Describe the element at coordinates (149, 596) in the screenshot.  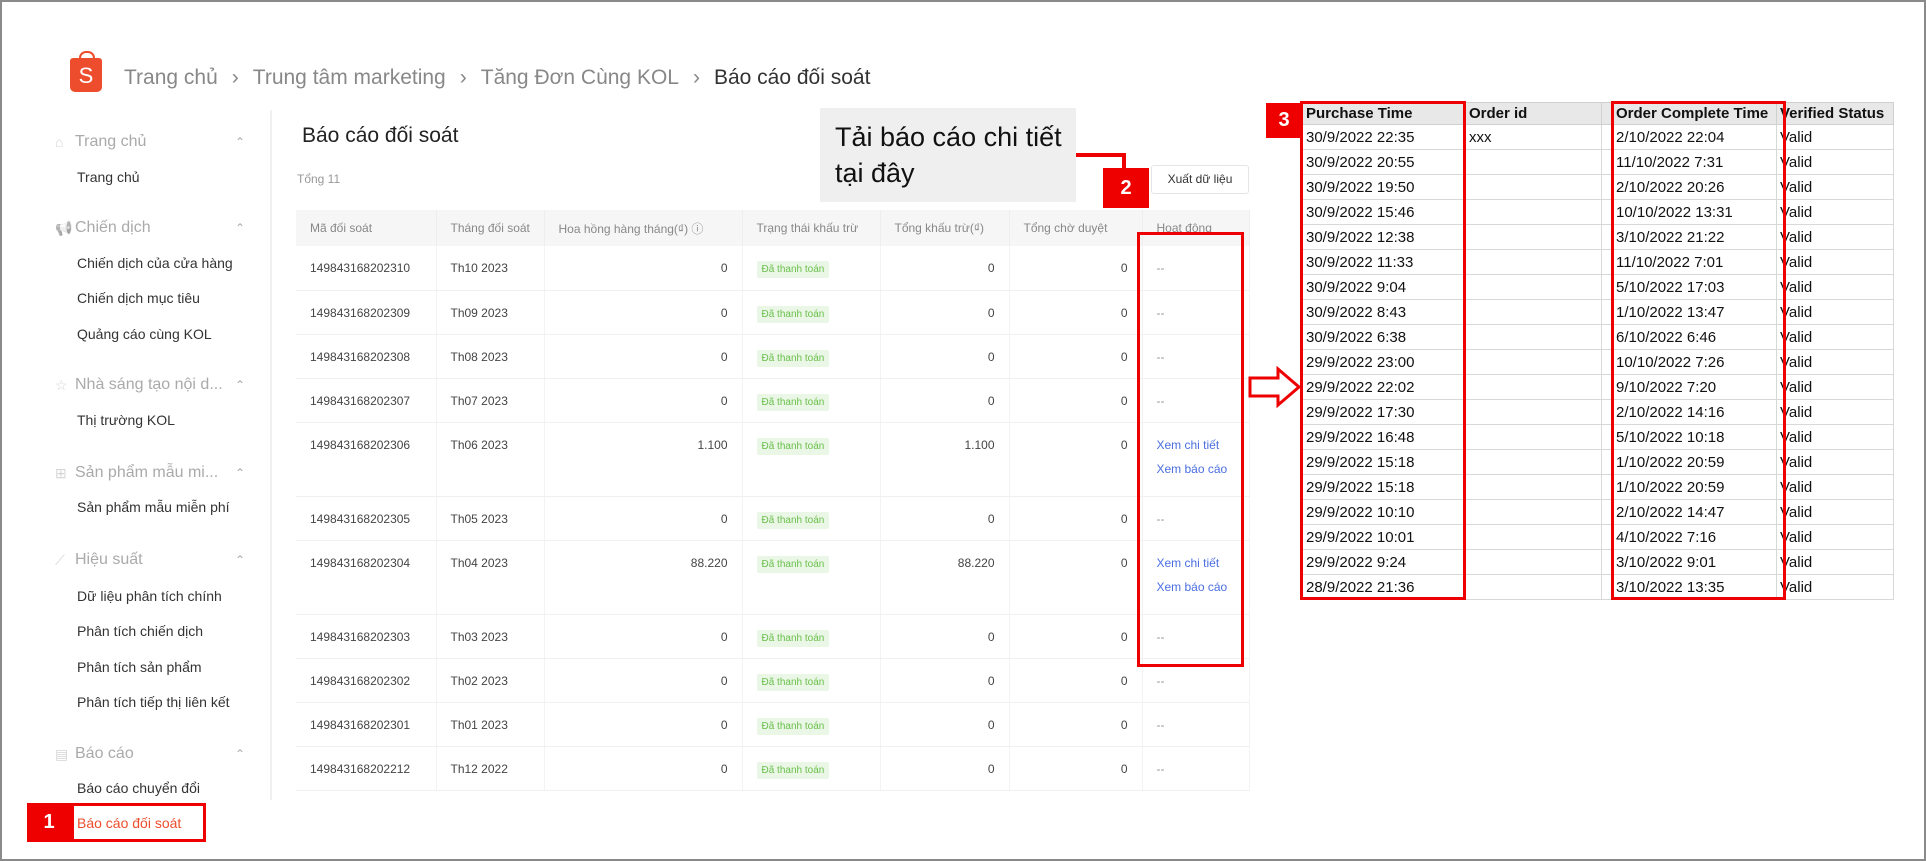
I see `sidebar-item: Dữ liệu phân tích chính` at that location.